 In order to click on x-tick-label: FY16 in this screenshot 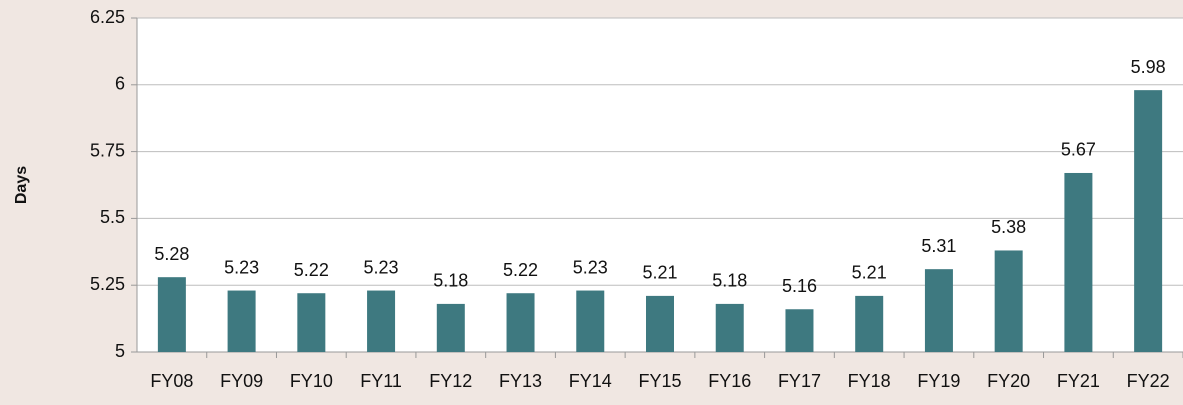, I will do `click(729, 381)`.